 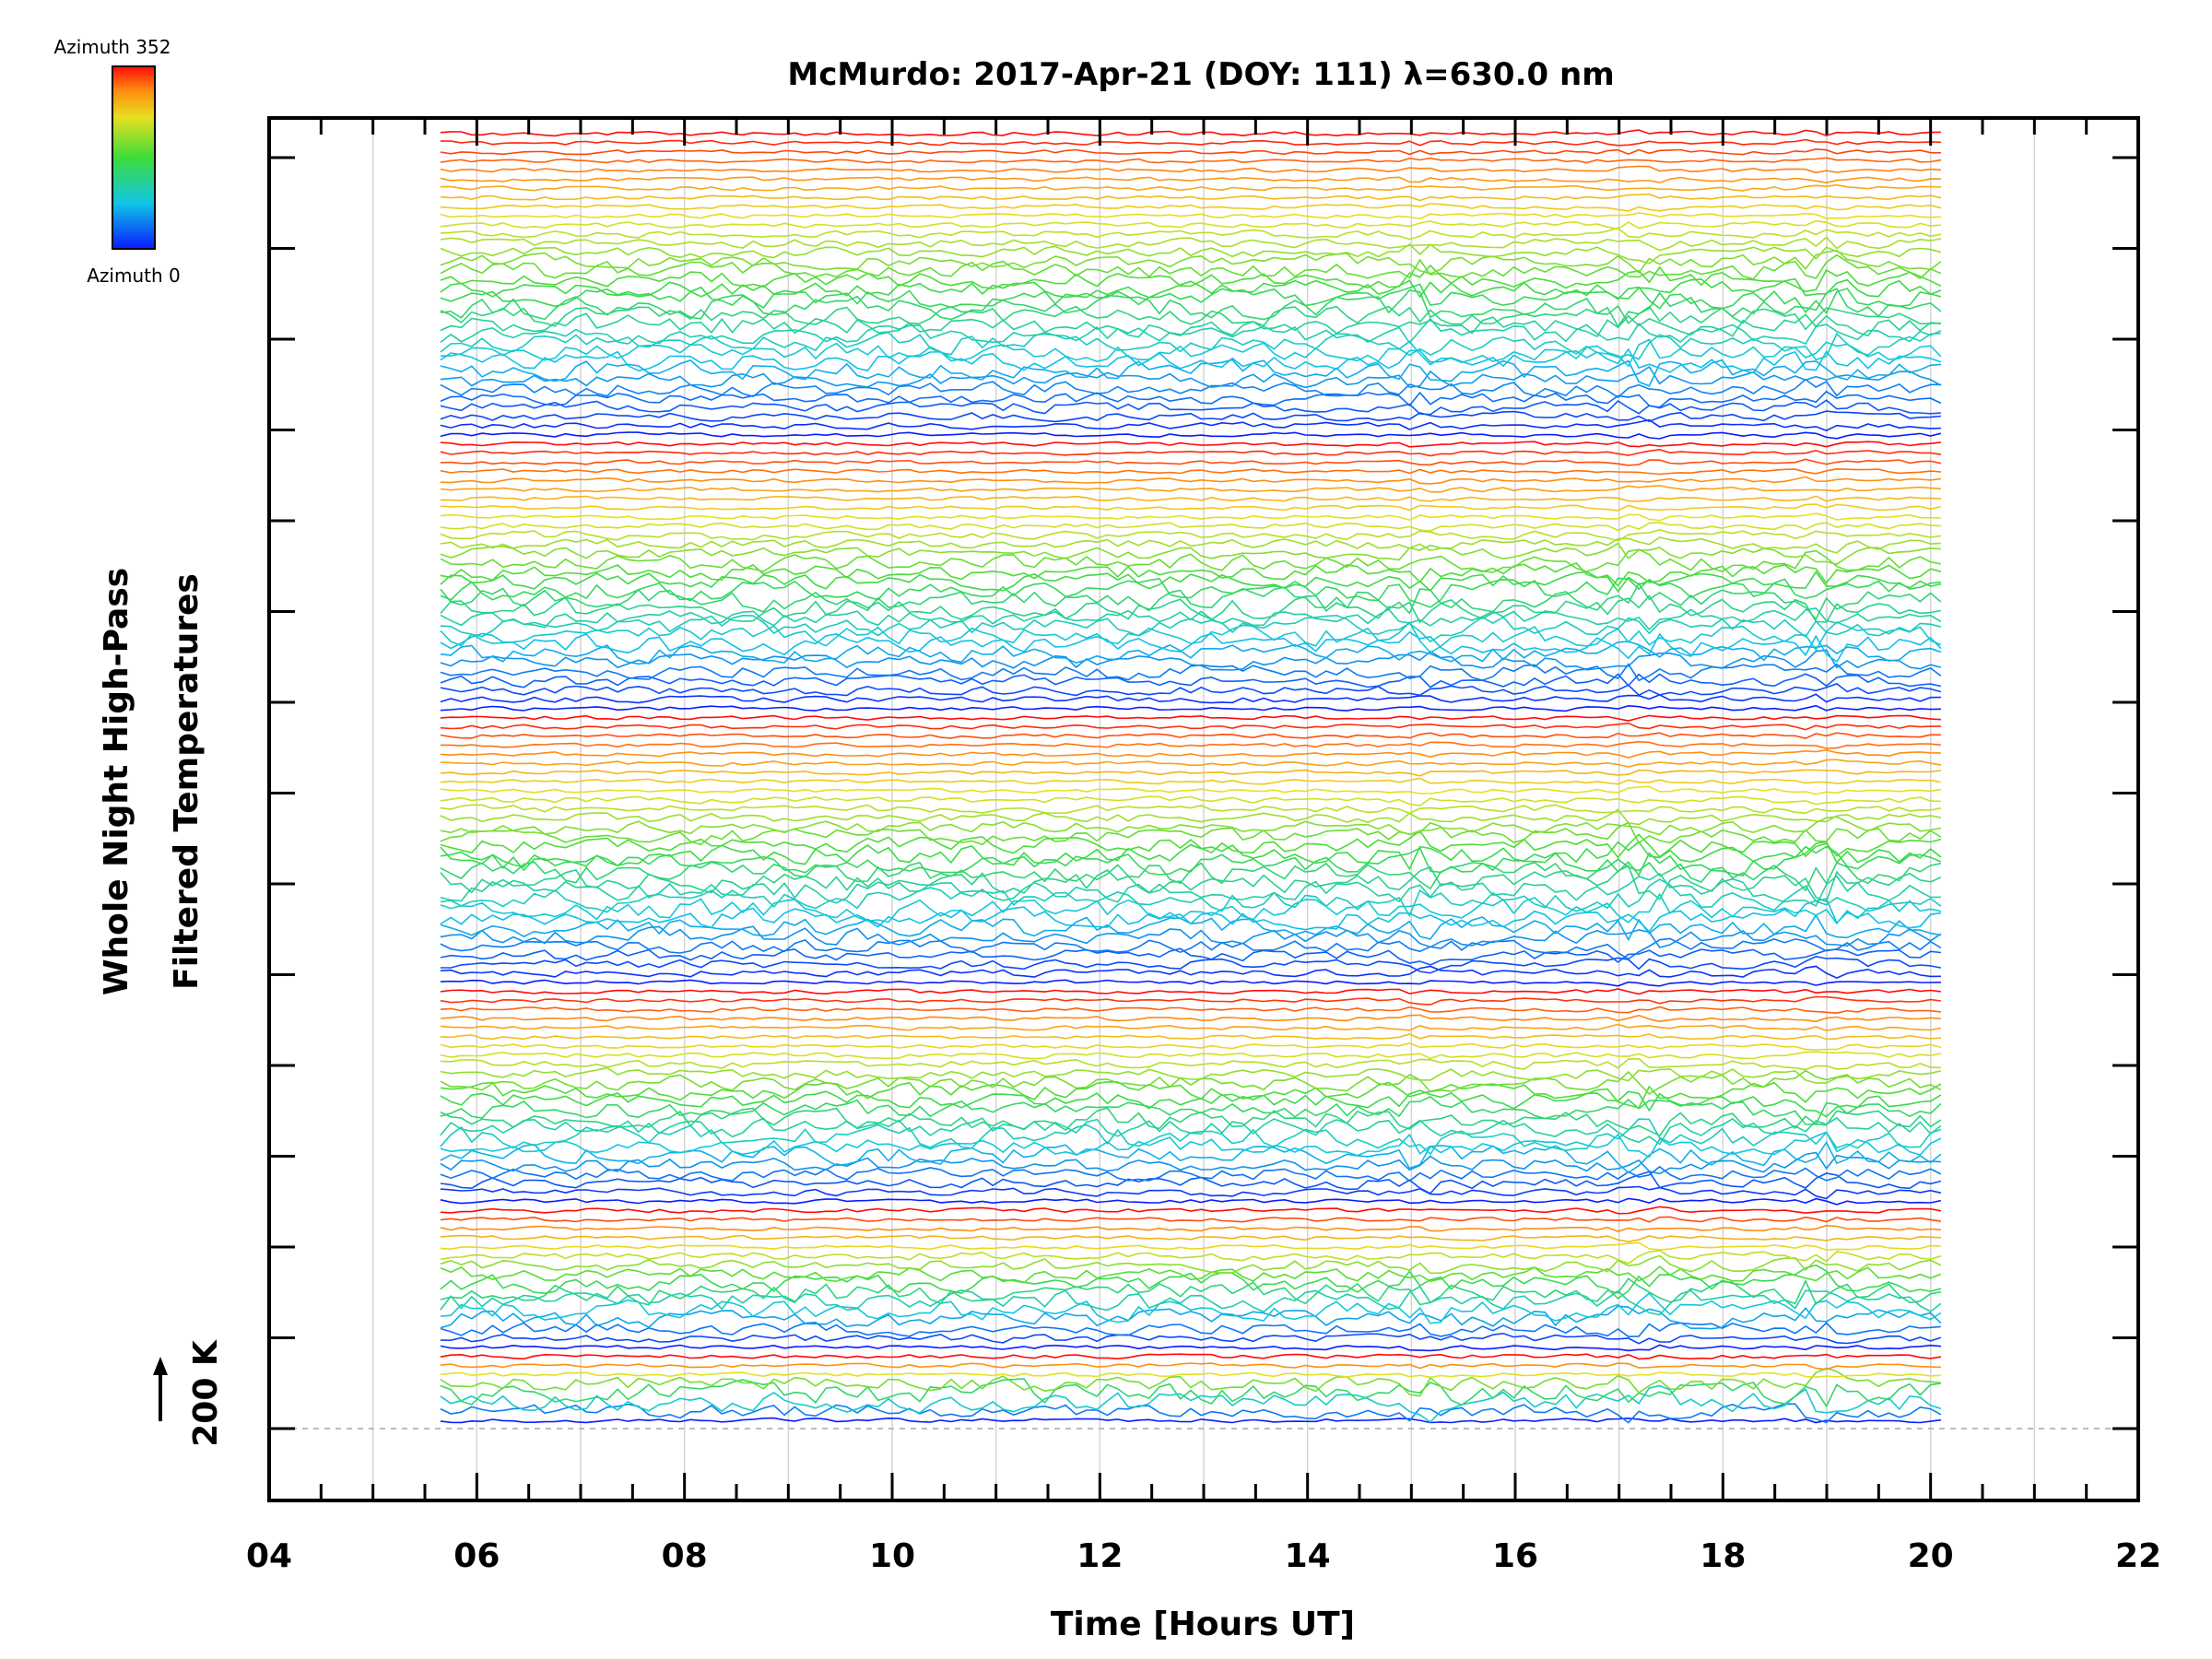 I want to click on scale-label: 200 K, so click(x=206, y=1393).